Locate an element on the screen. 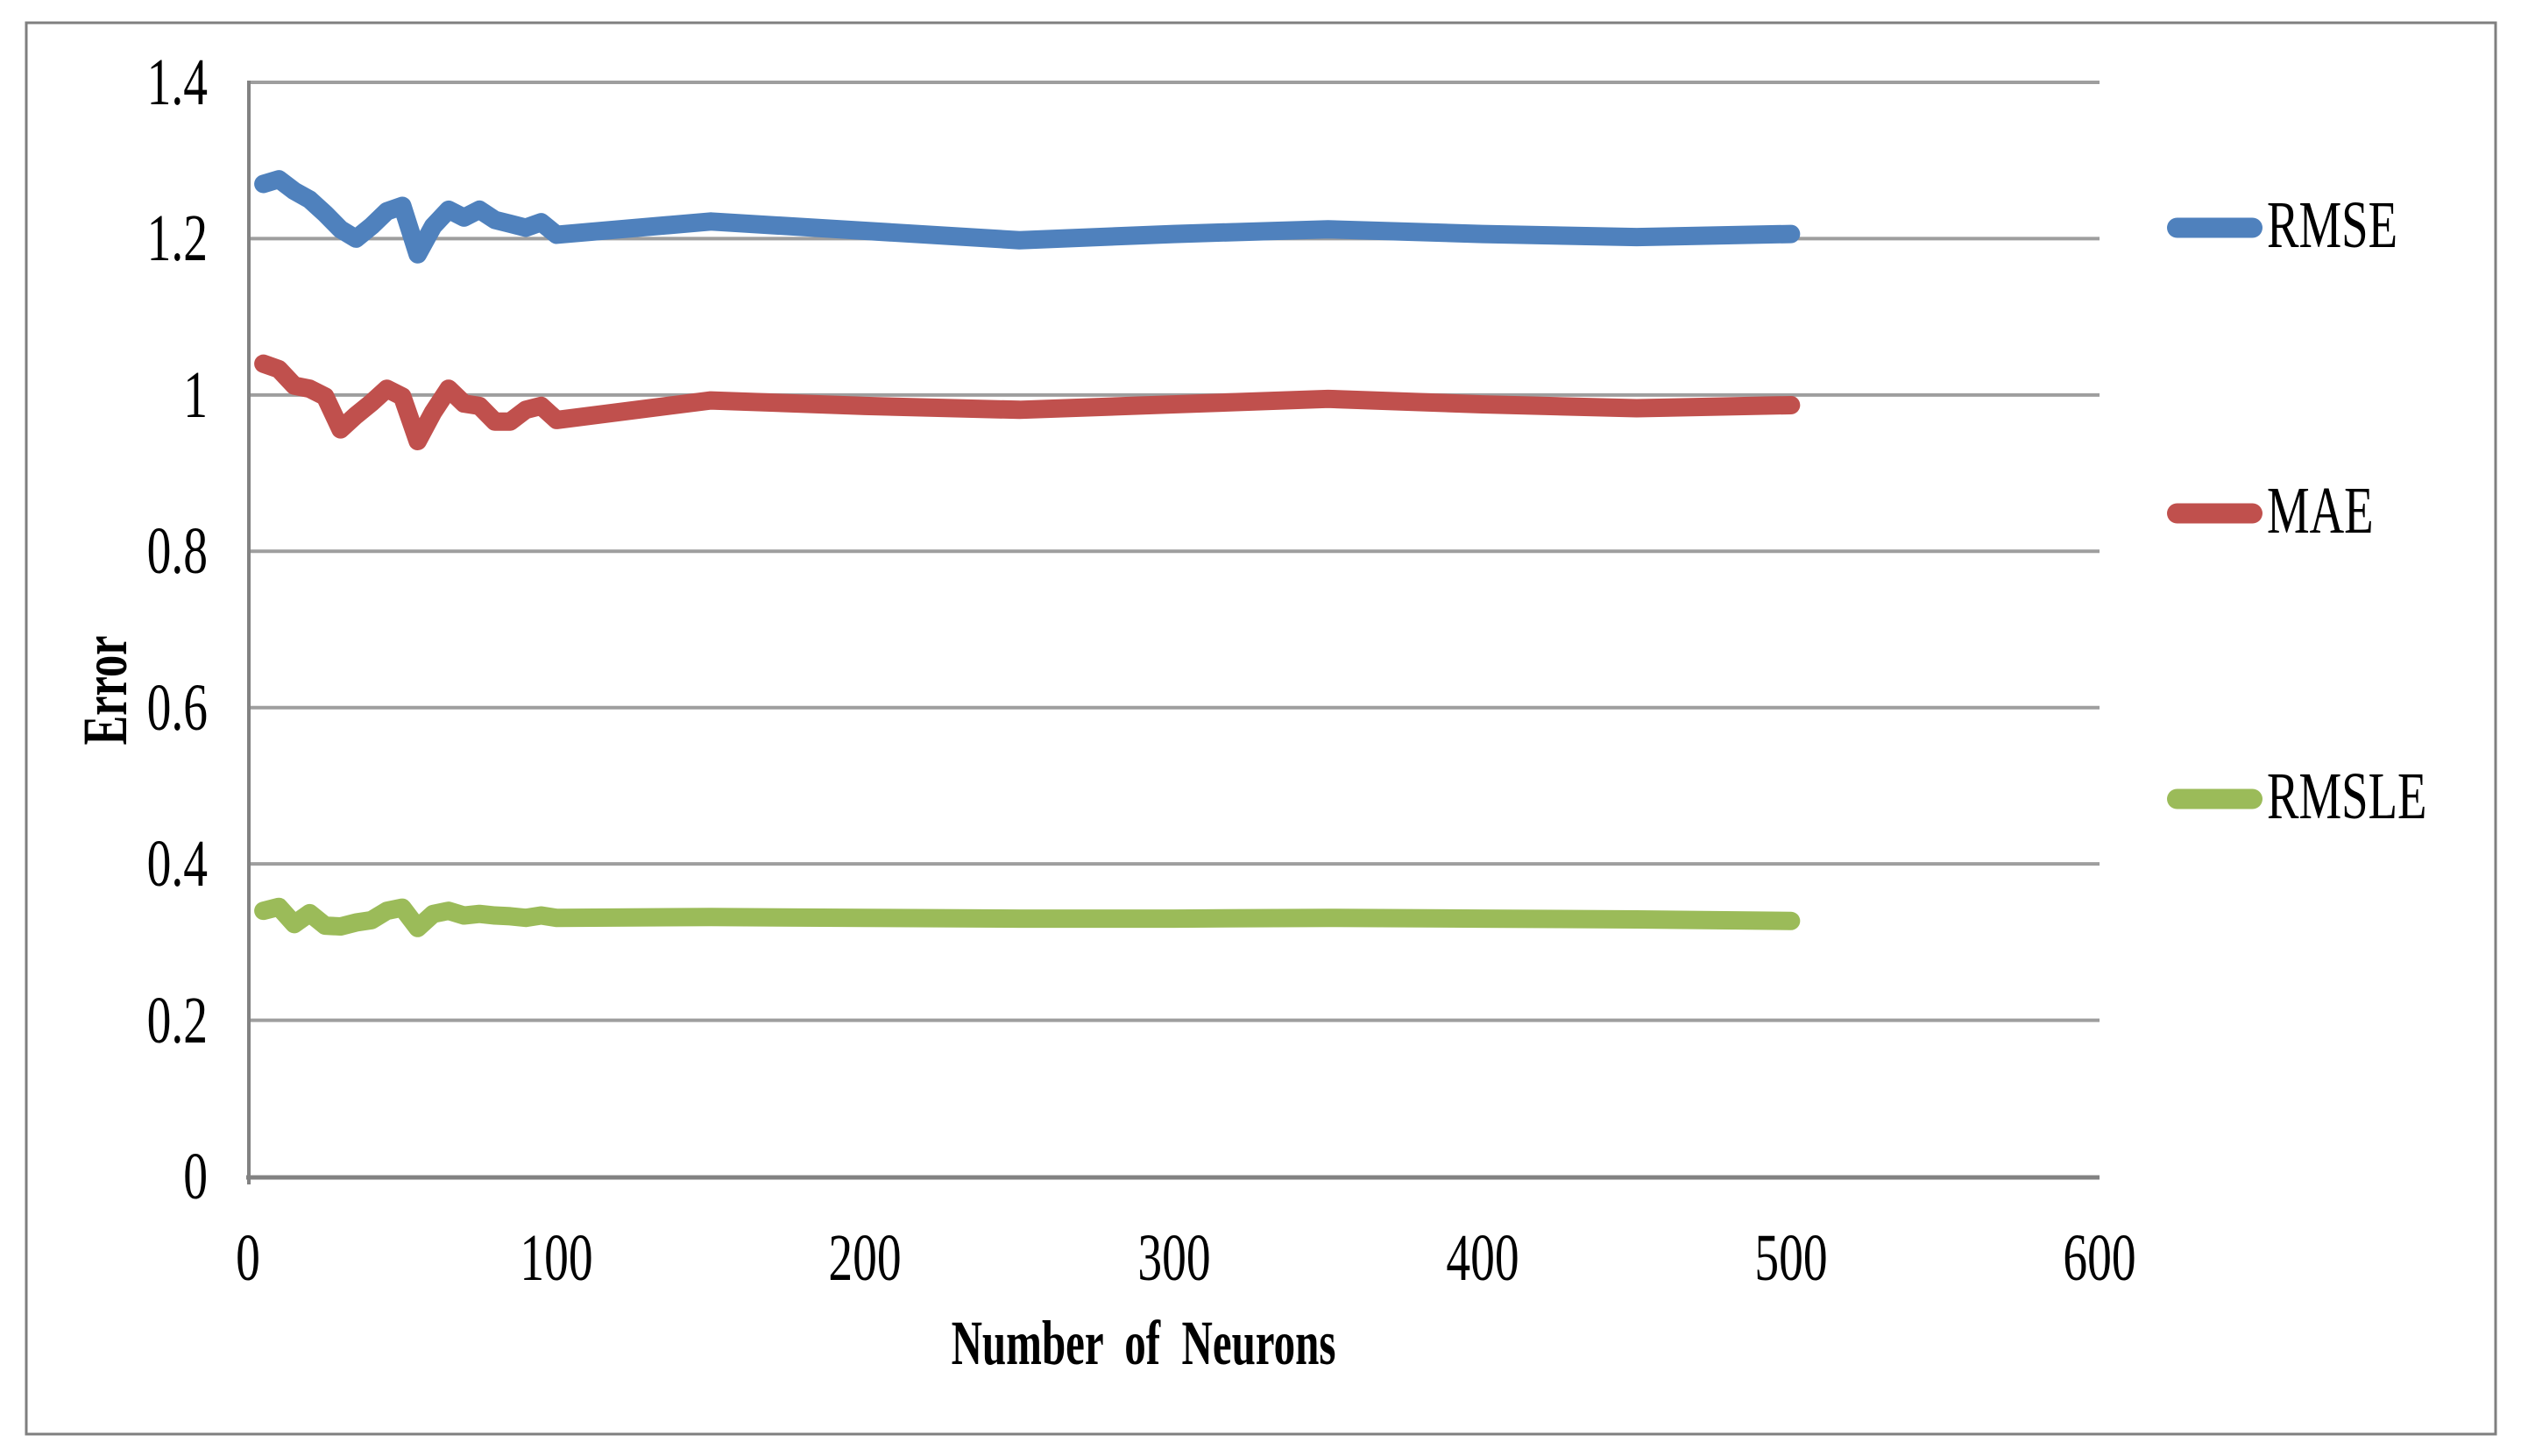  series-line-rmsle is located at coordinates (1028, 917).